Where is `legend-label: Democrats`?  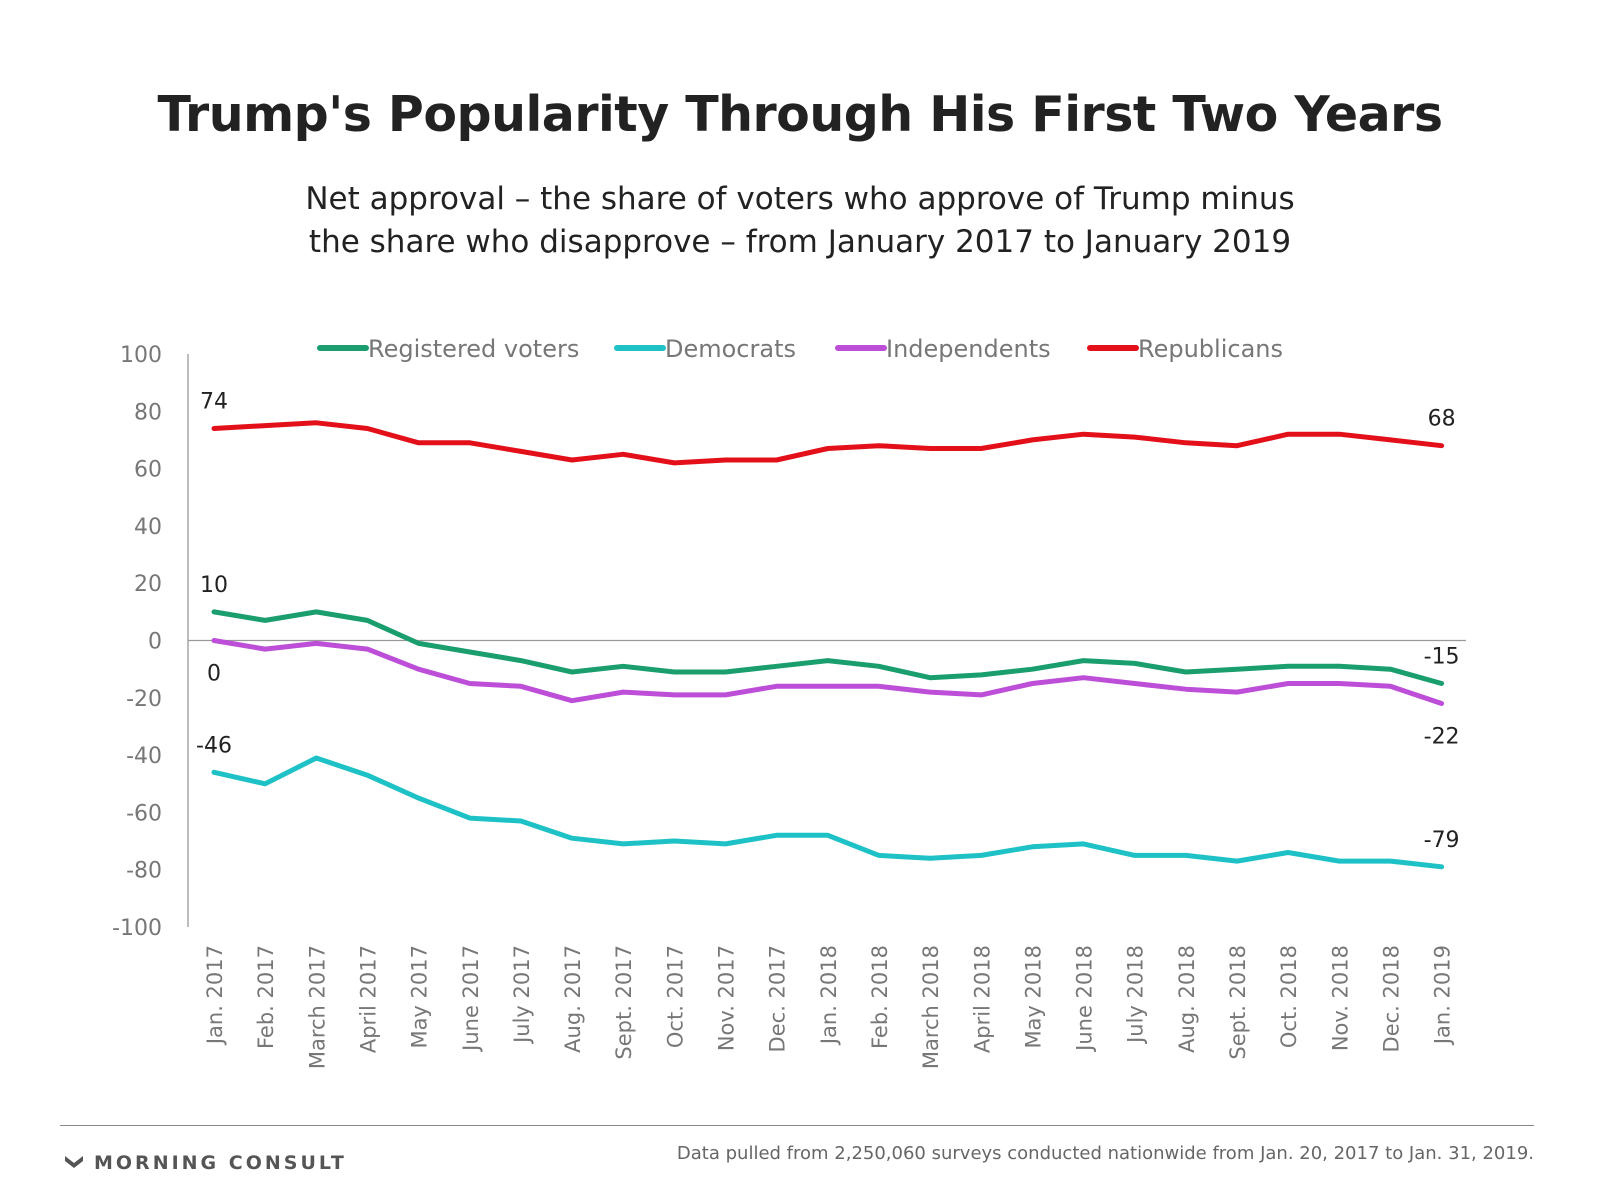
legend-label: Democrats is located at coordinates (730, 349).